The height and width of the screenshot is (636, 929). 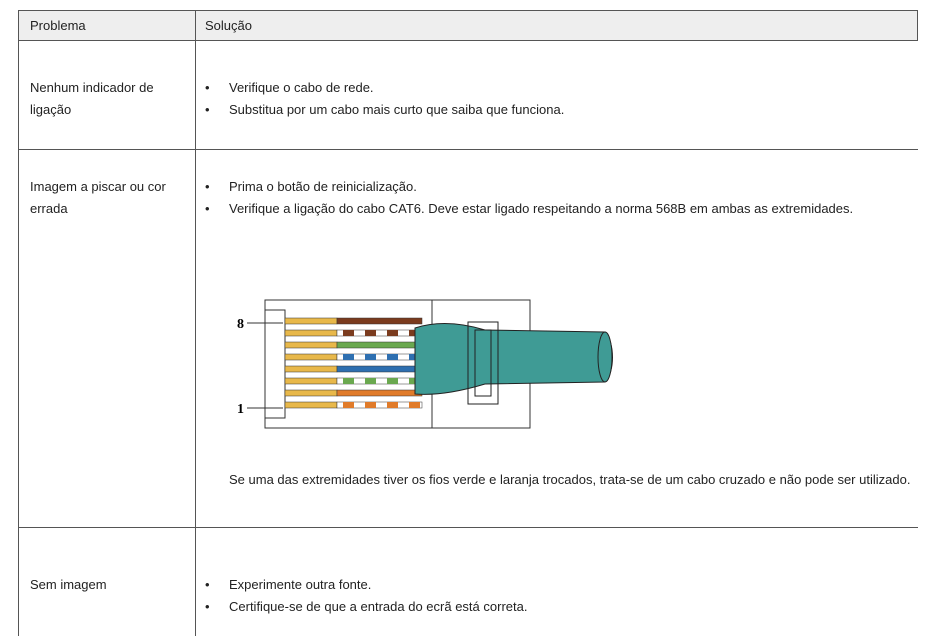 What do you see at coordinates (68, 584) in the screenshot?
I see `problem: Sem imagem` at bounding box center [68, 584].